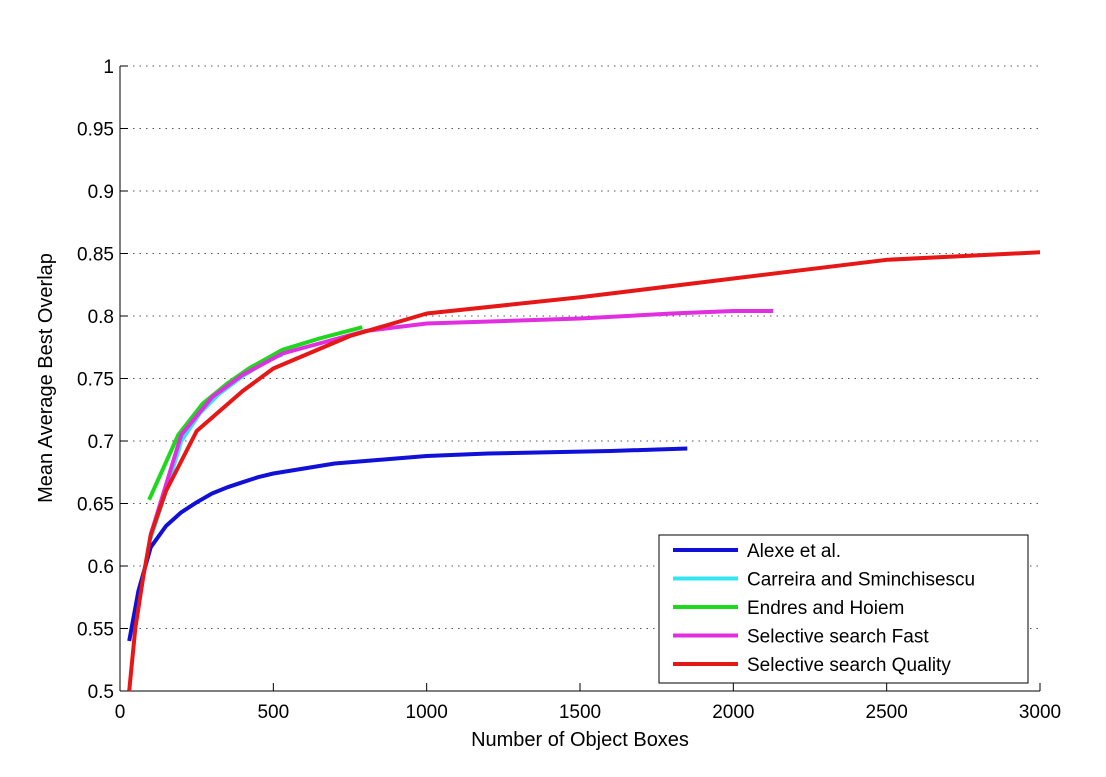  Describe the element at coordinates (95, 130) in the screenshot. I see `y-tick-label: 0.95` at that location.